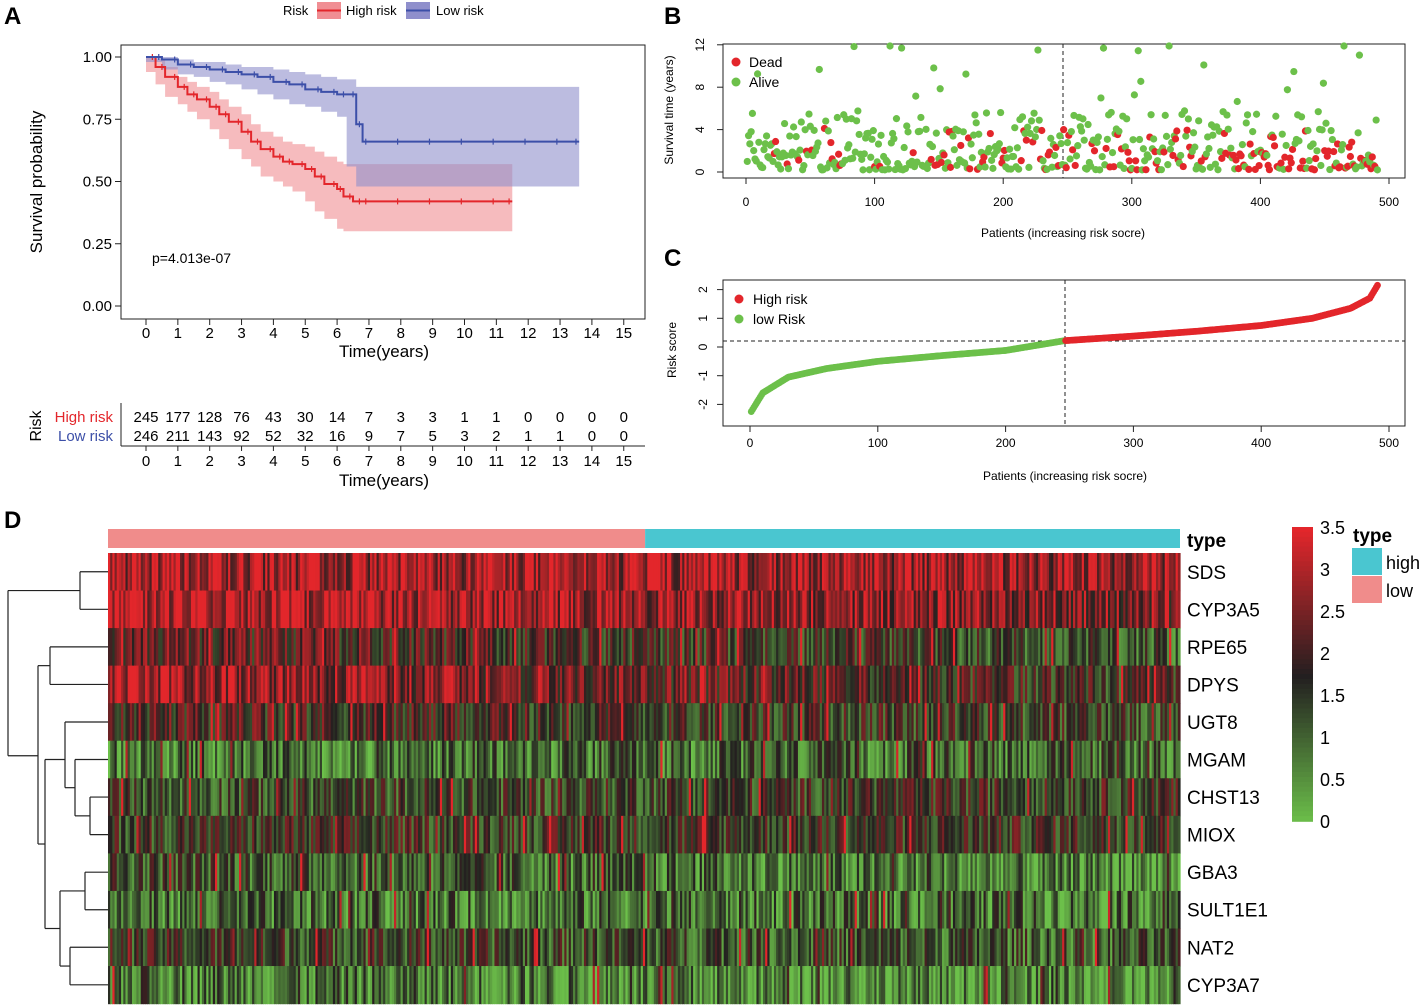 This screenshot has width=1421, height=1005. Describe the element at coordinates (592, 461) in the screenshot. I see `risk-table-x-tick-label: 14` at that location.